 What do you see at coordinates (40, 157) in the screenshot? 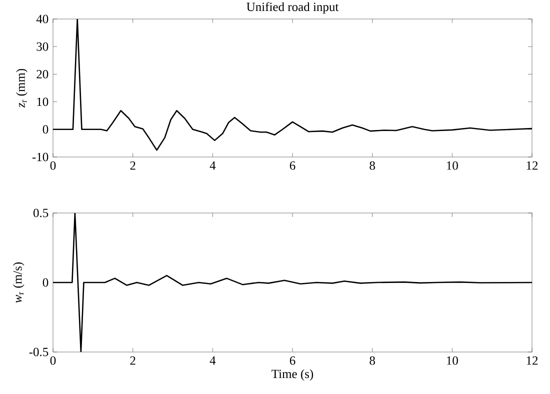
I see `y-tick-label: -10` at bounding box center [40, 157].